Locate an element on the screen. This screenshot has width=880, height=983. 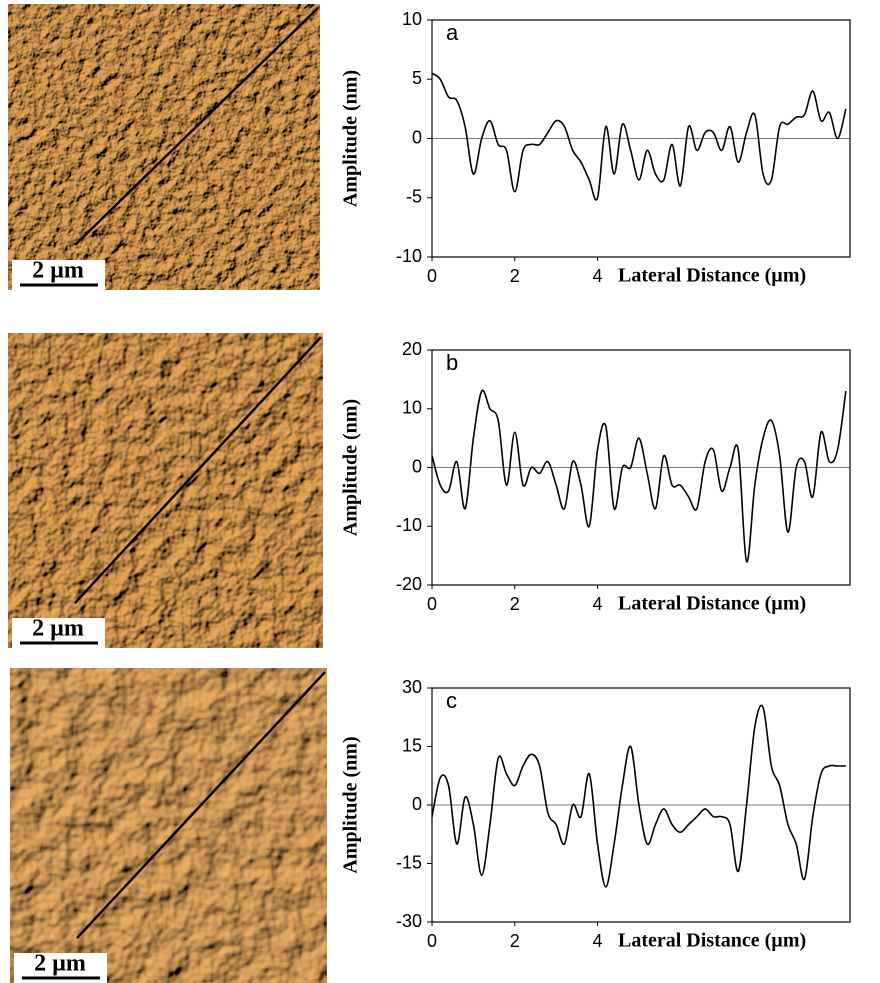
y-tick-label: -20 is located at coordinates (409, 584).